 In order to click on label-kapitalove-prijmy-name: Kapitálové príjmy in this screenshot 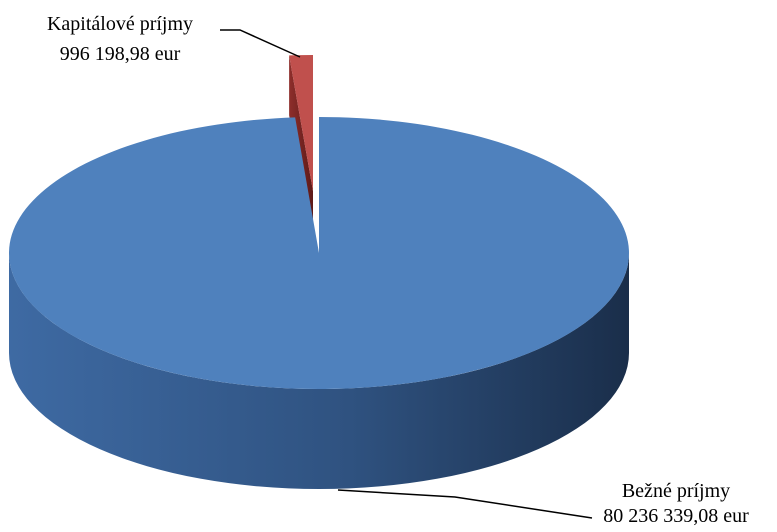, I will do `click(120, 24)`.